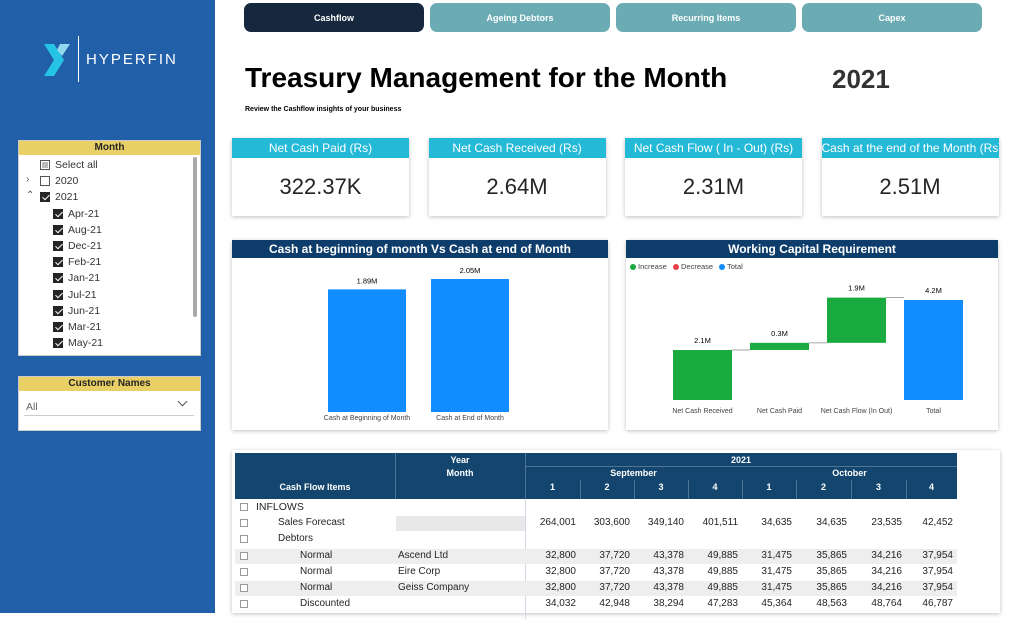 This screenshot has height=619, width=1011. I want to click on col-header: 1, so click(552, 487).